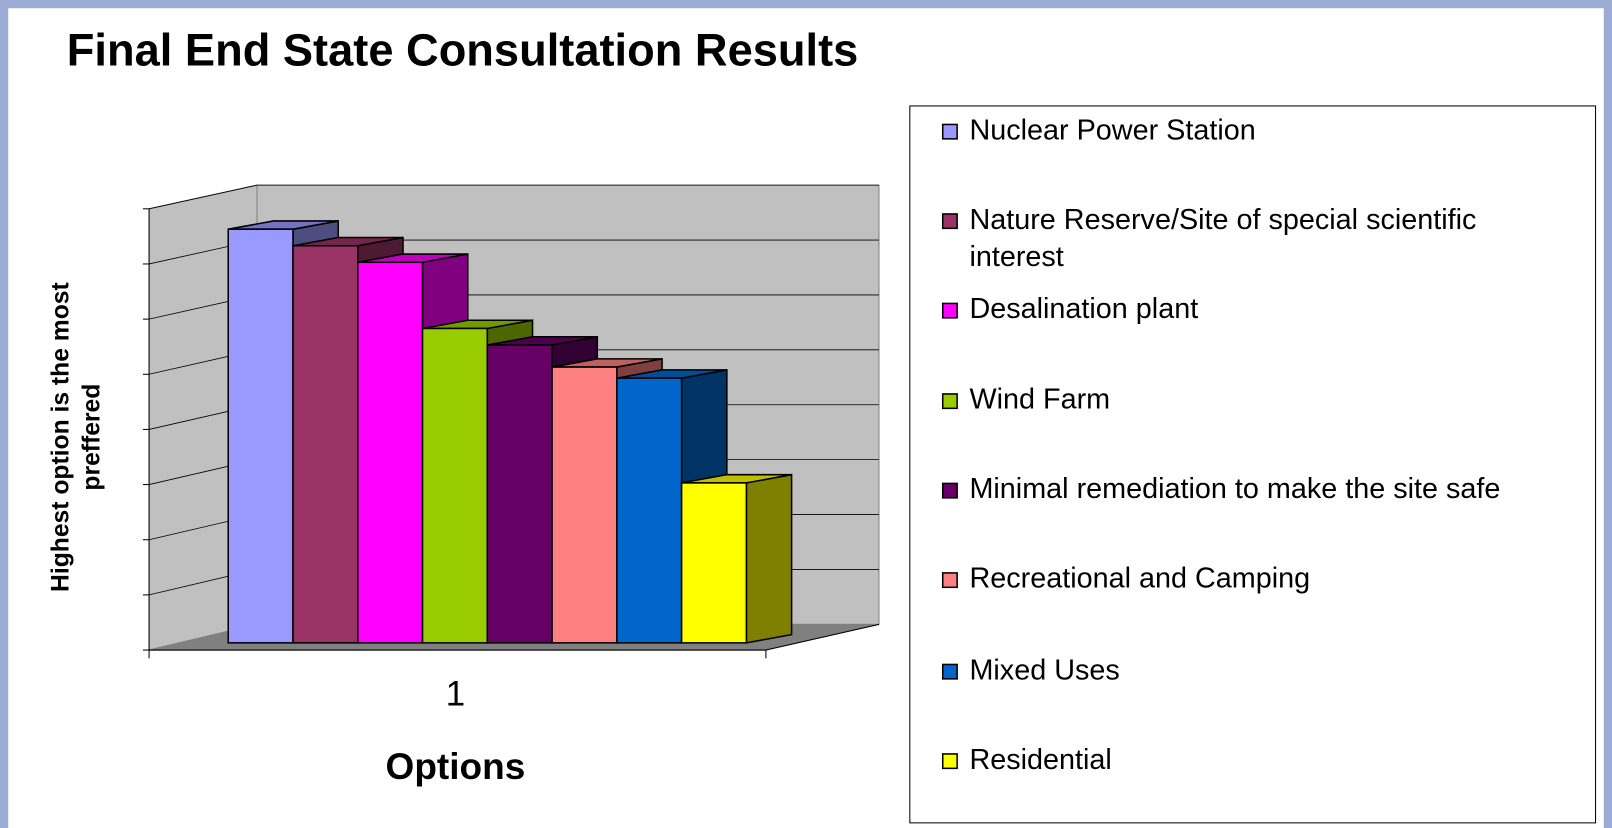 This screenshot has height=828, width=1612. What do you see at coordinates (76, 437) in the screenshot?
I see `y-axis-label: Highest option is the most preffered` at bounding box center [76, 437].